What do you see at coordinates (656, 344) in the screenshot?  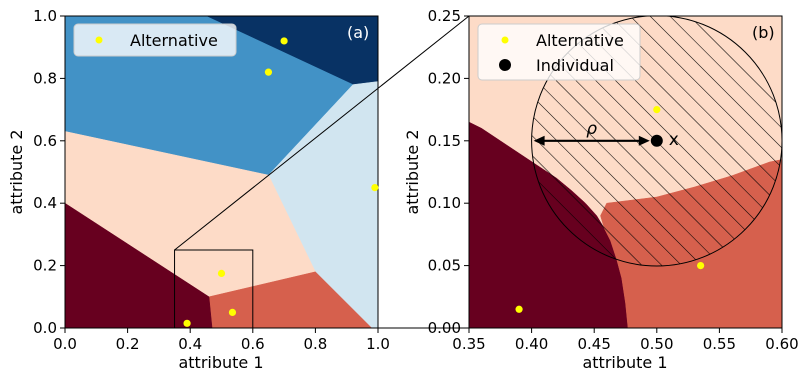 I see `panel-b-x-tick-label-3: 0.50` at bounding box center [656, 344].